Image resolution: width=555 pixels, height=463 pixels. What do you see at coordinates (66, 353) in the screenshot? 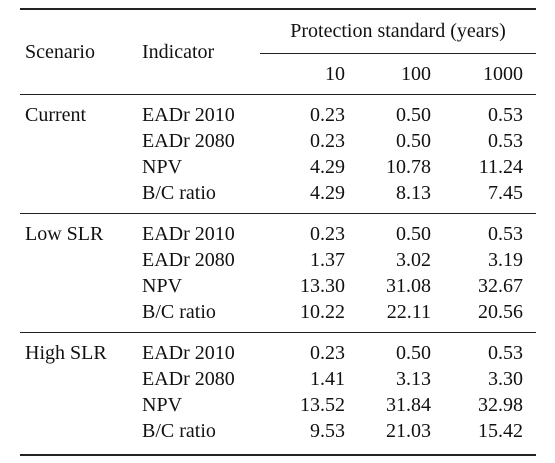
I see `scenario-label: High SLR` at bounding box center [66, 353].